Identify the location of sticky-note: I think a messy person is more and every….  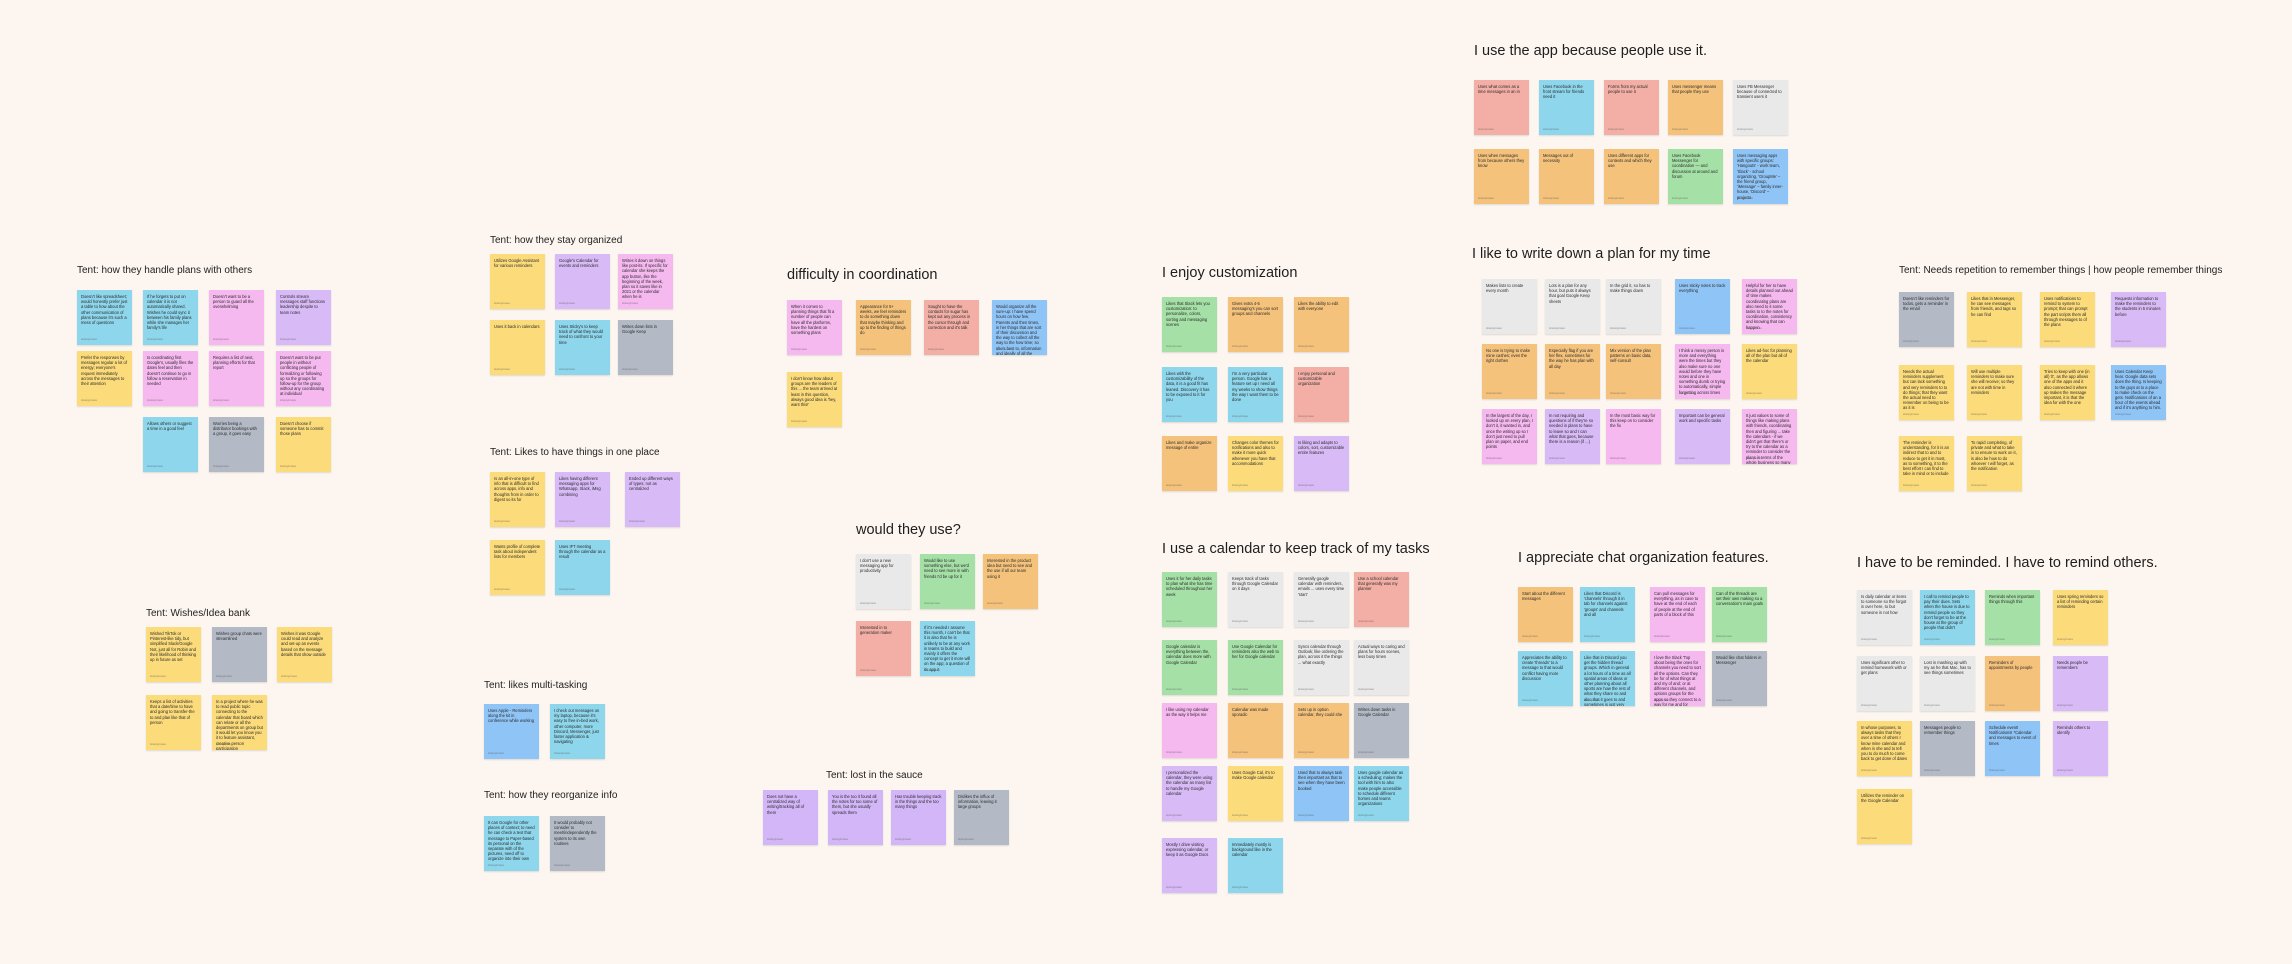
(1702, 371).